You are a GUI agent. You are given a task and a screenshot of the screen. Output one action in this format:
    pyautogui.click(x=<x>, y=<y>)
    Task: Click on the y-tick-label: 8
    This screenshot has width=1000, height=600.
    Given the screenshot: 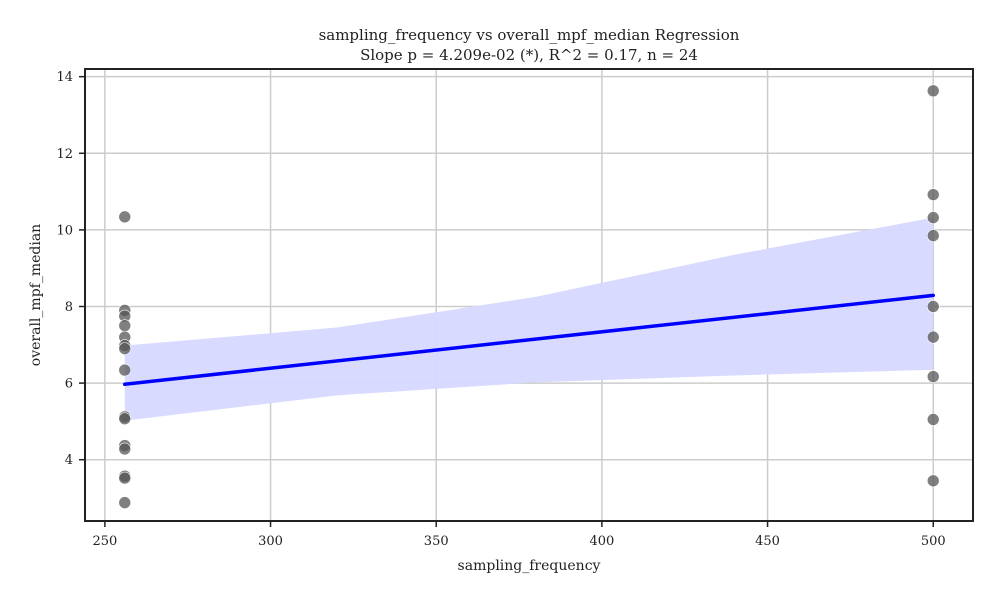 What is the action you would take?
    pyautogui.click(x=69, y=307)
    